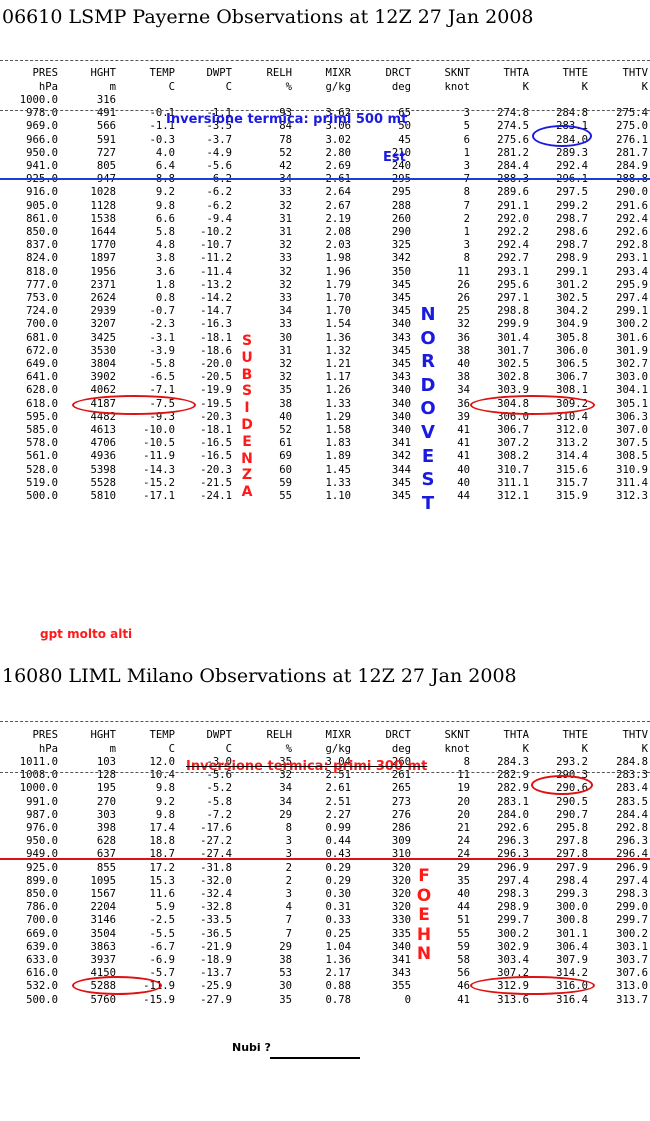  I want to click on table-cell: 861.0, so click(42, 218).